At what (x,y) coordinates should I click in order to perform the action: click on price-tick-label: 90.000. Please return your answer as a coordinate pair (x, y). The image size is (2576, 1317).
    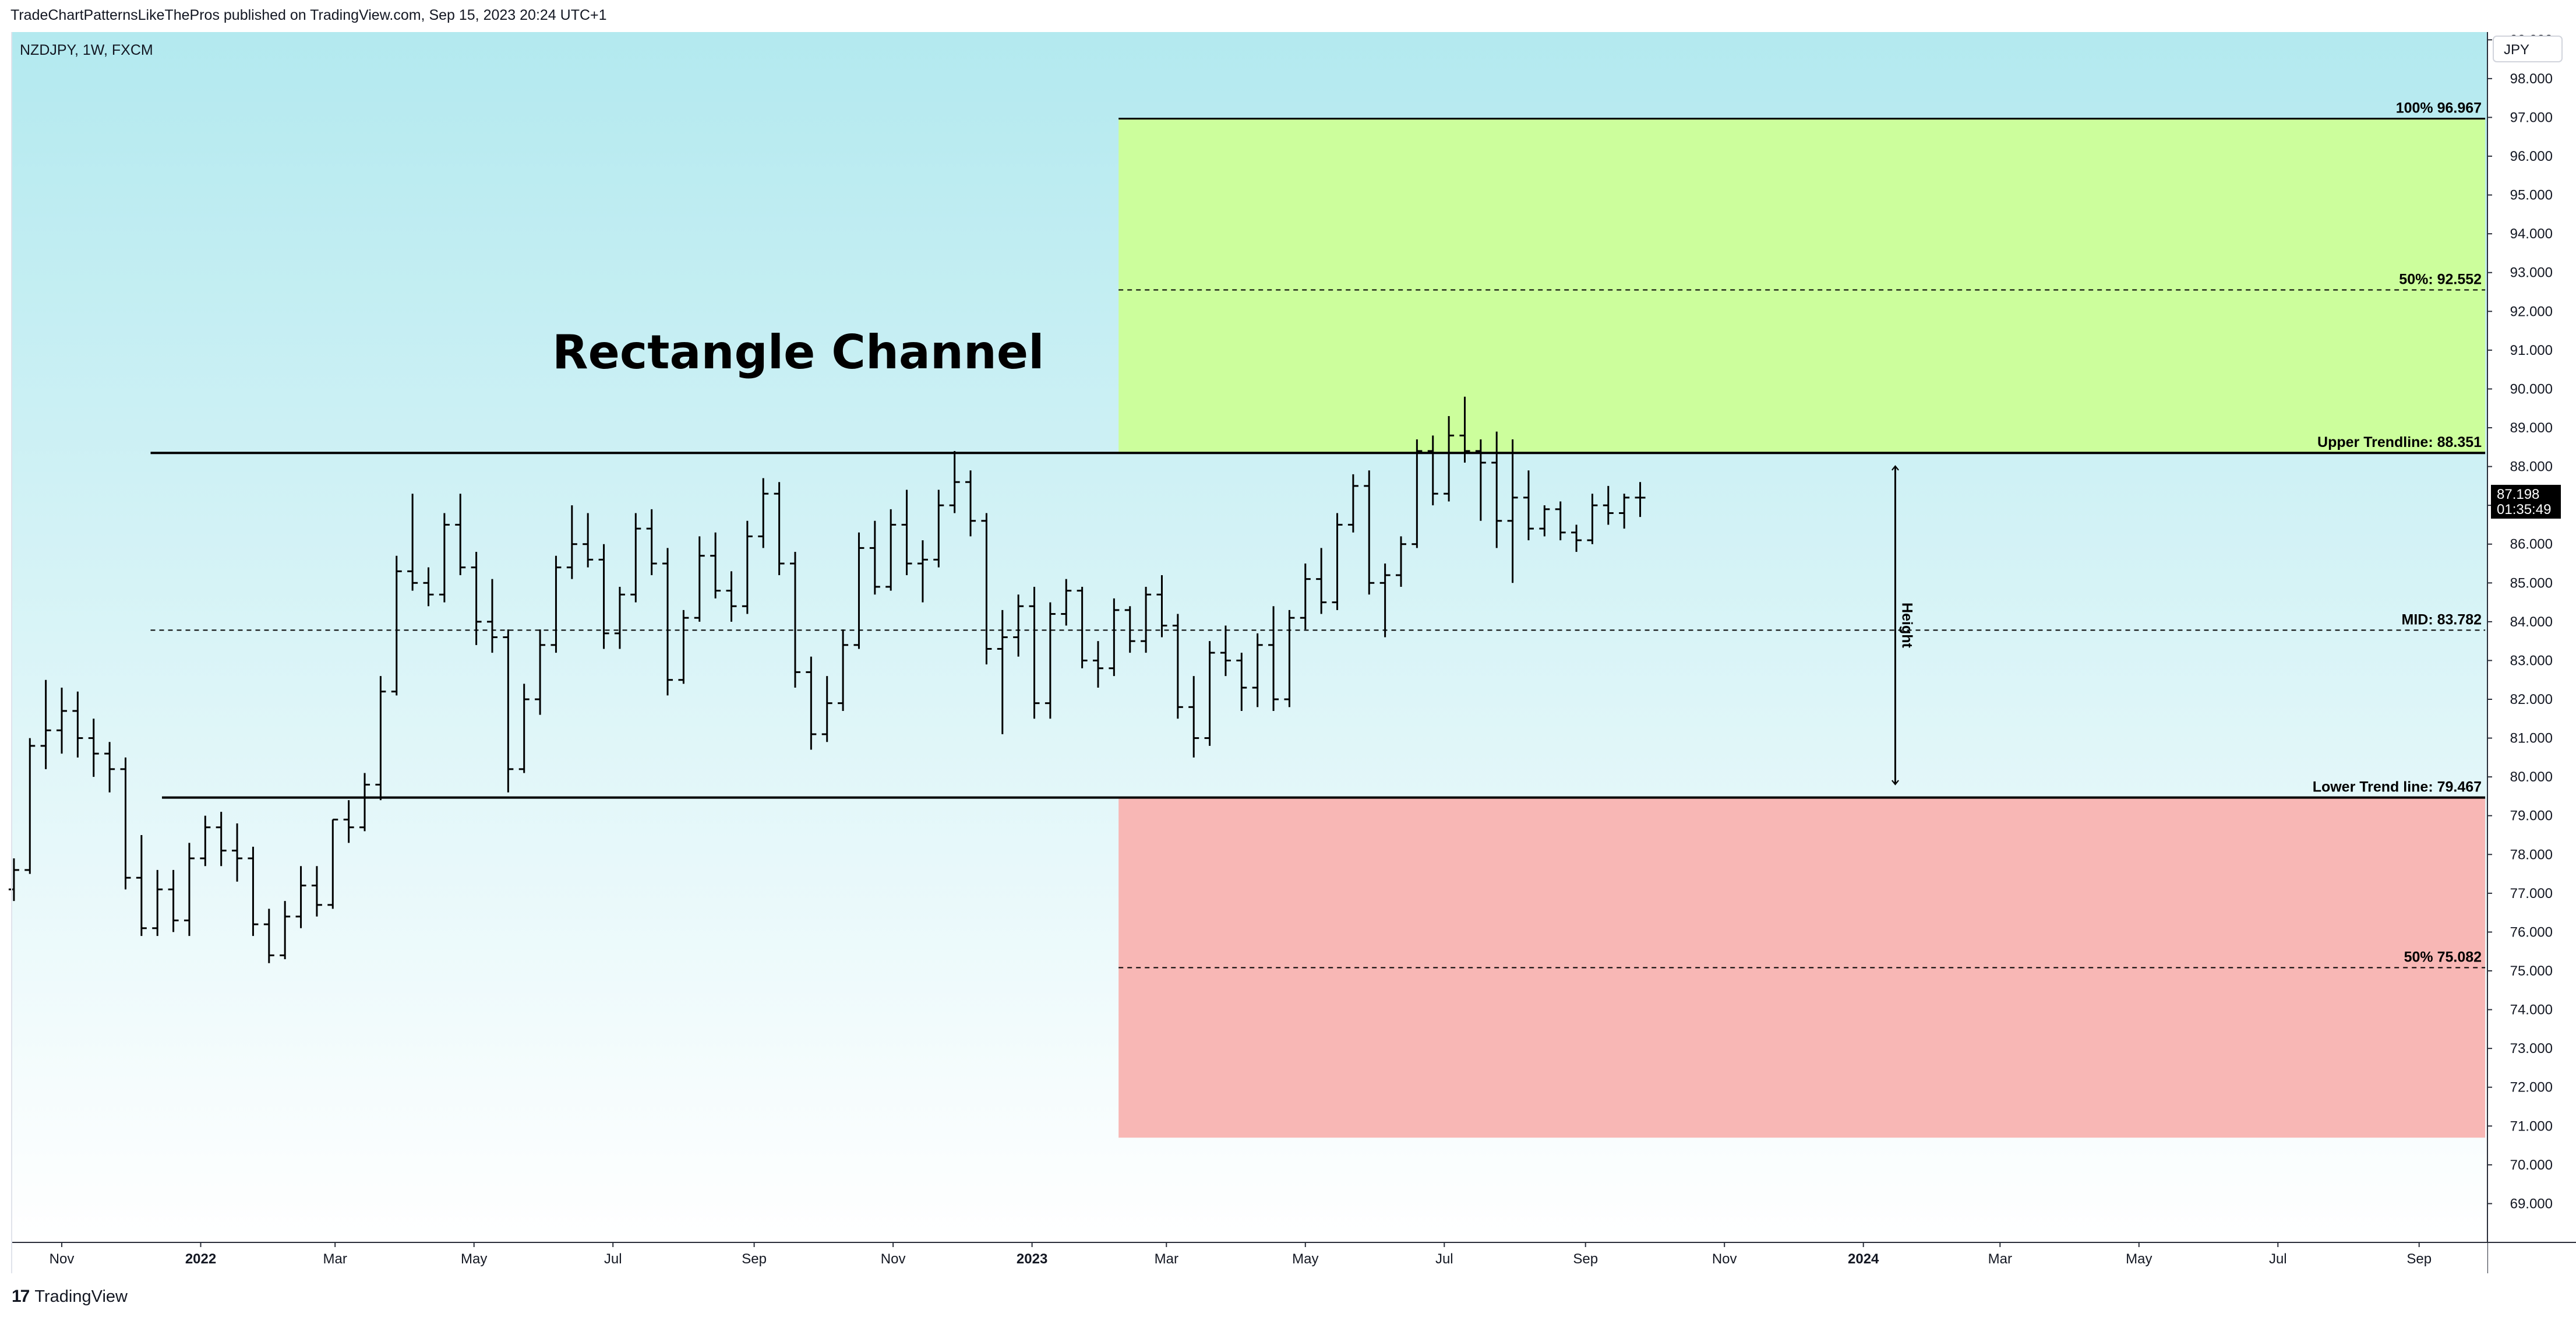
    Looking at the image, I should click on (2531, 389).